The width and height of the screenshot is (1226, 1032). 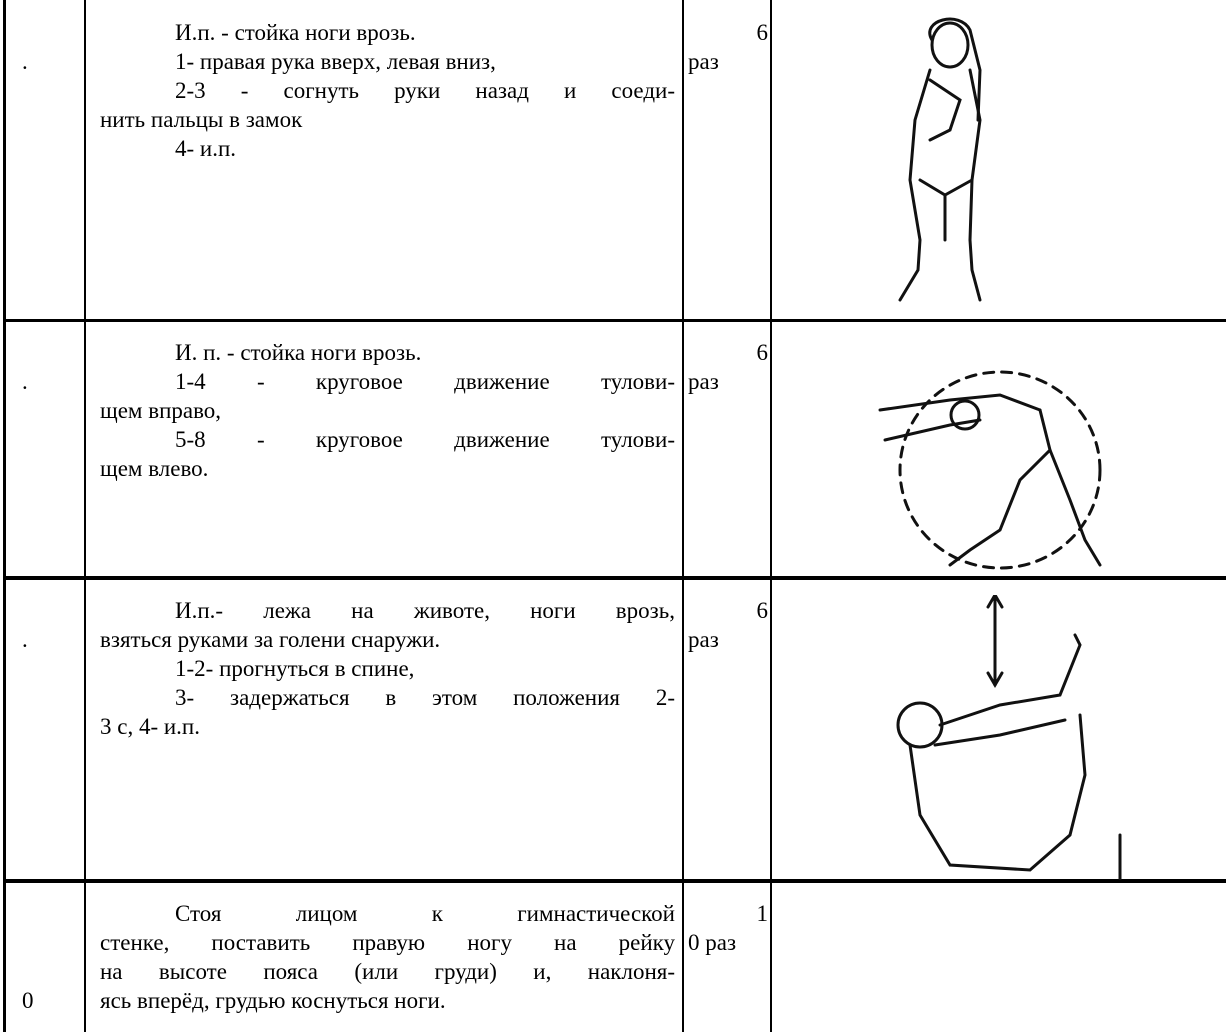 What do you see at coordinates (28, 1000) in the screenshot?
I see `row-number: 0` at bounding box center [28, 1000].